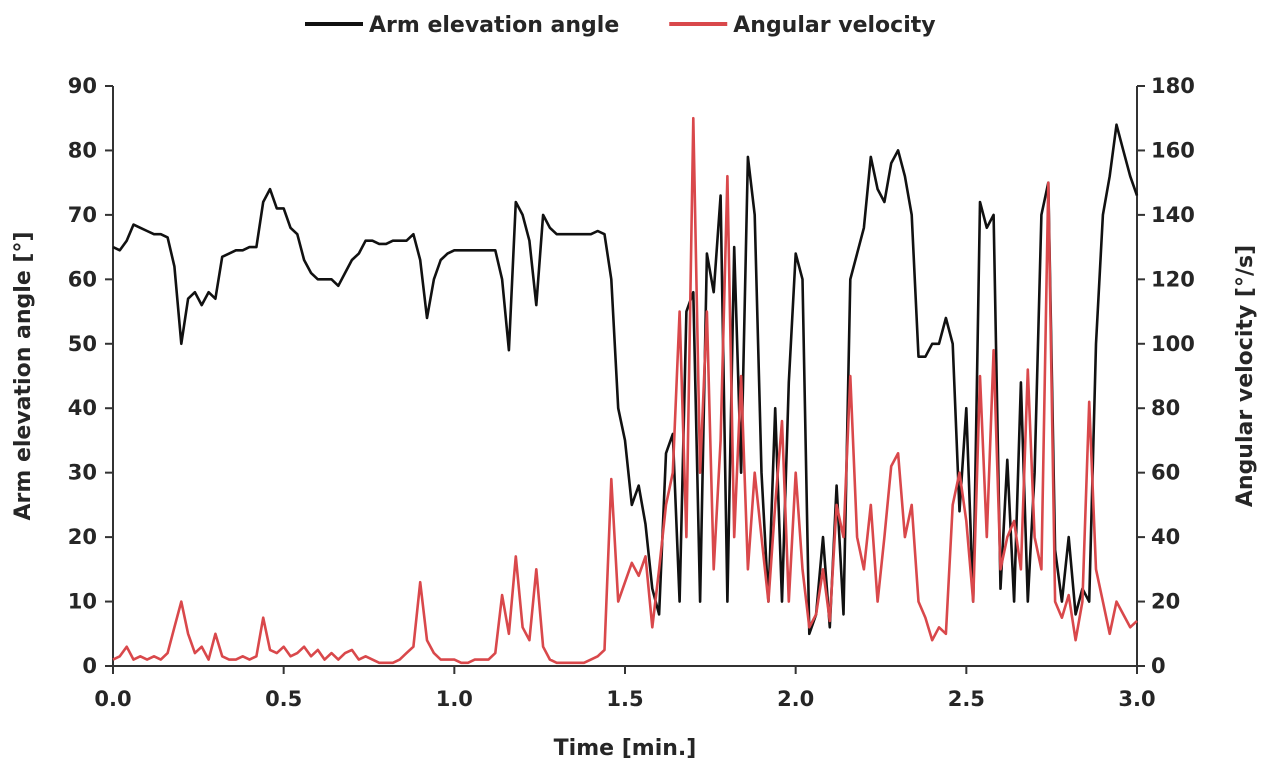  I want to click on y-axis-title: Arm elevation angle [°], so click(23, 375).